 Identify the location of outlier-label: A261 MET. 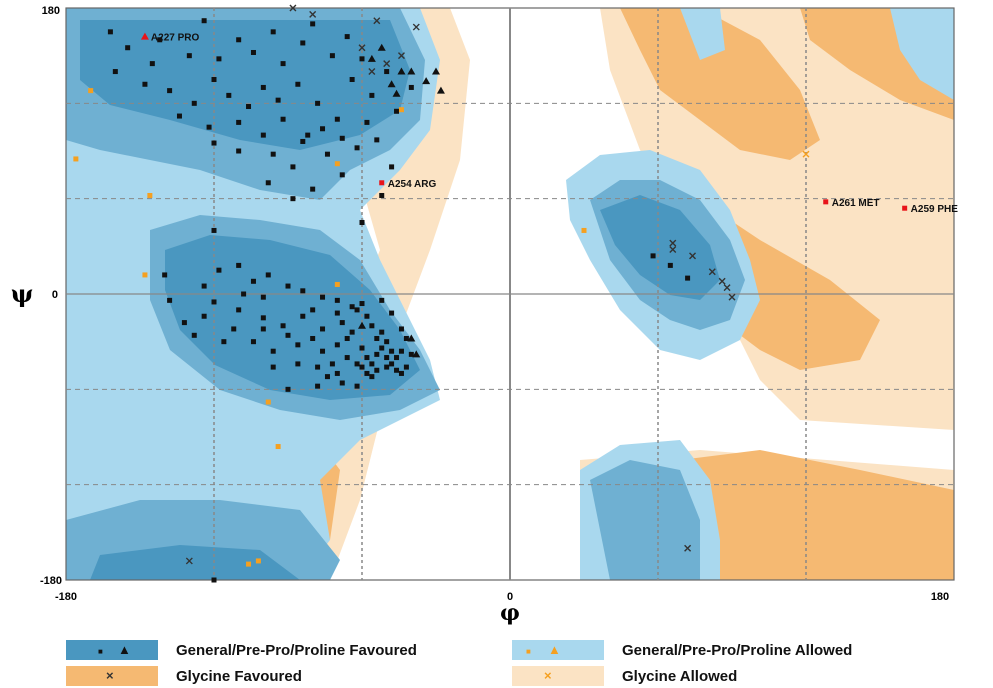
(856, 203).